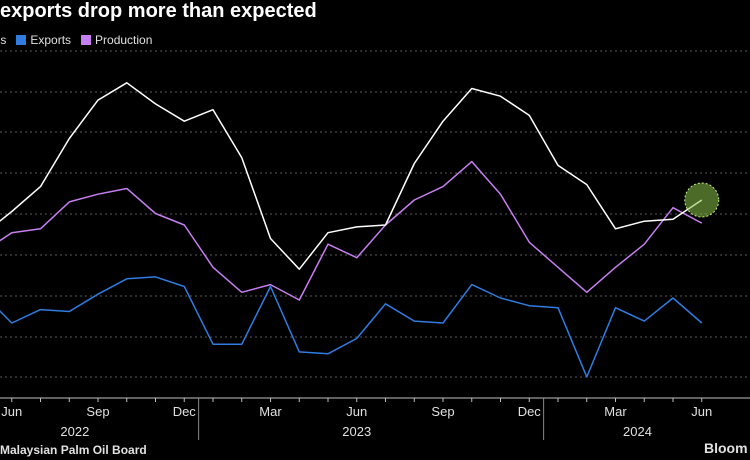 The image size is (750, 460). Describe the element at coordinates (21, 40) in the screenshot. I see `legend-swatch-exports` at that location.